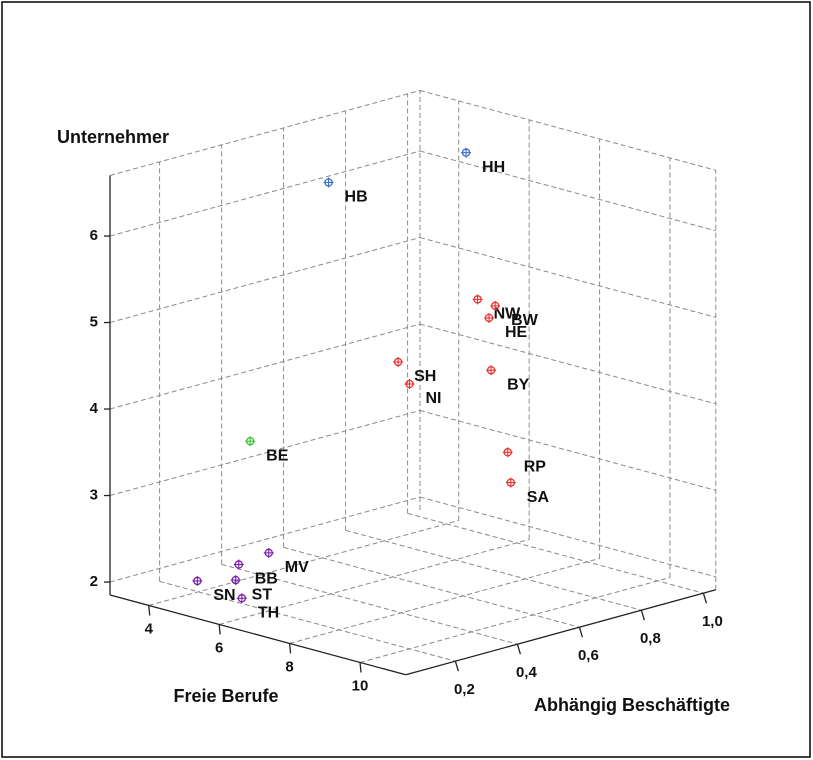 This screenshot has width=813, height=760. I want to click on point-label: NI, so click(434, 398).